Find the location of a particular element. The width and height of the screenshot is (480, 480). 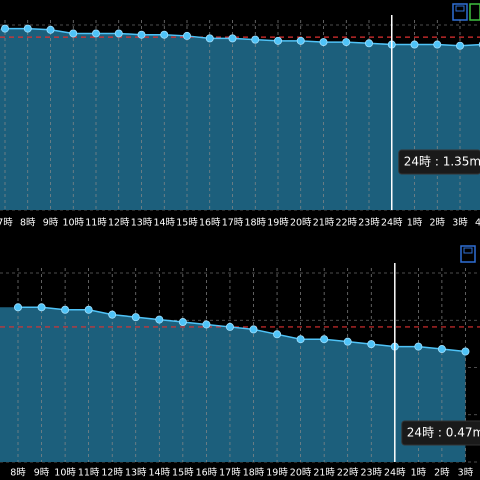

tooltip: 24時 : 1.35m is located at coordinates (439, 162).